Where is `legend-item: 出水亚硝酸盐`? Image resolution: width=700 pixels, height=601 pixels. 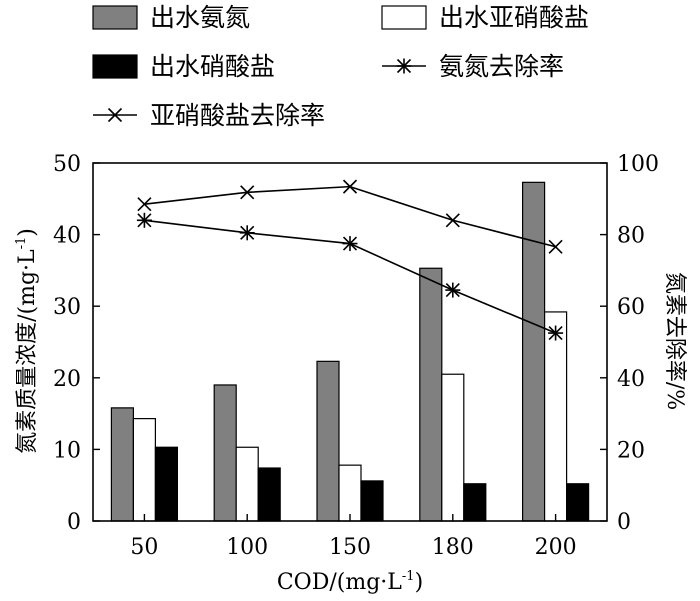 legend-item: 出水亚硝酸盐 is located at coordinates (485, 17).